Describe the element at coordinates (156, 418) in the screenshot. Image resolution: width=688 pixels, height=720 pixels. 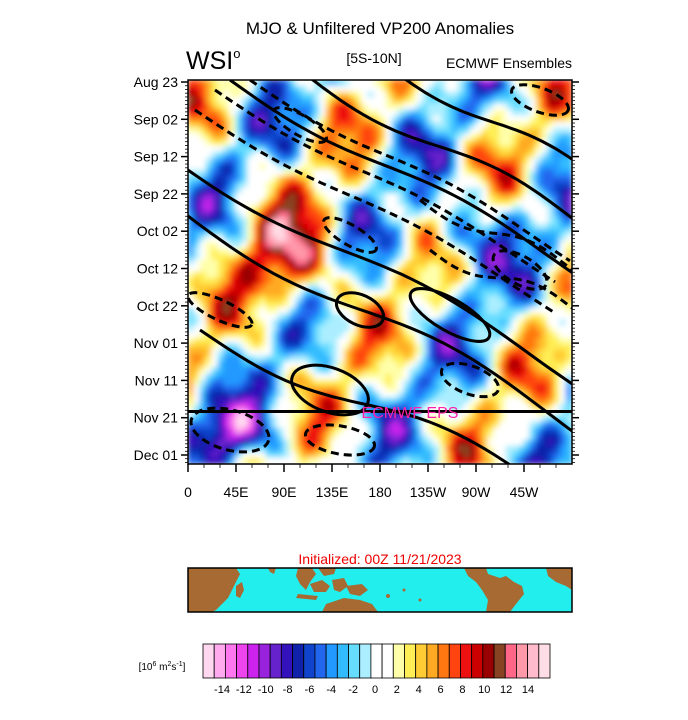
I see `y-tick-label: Nov 21` at that location.